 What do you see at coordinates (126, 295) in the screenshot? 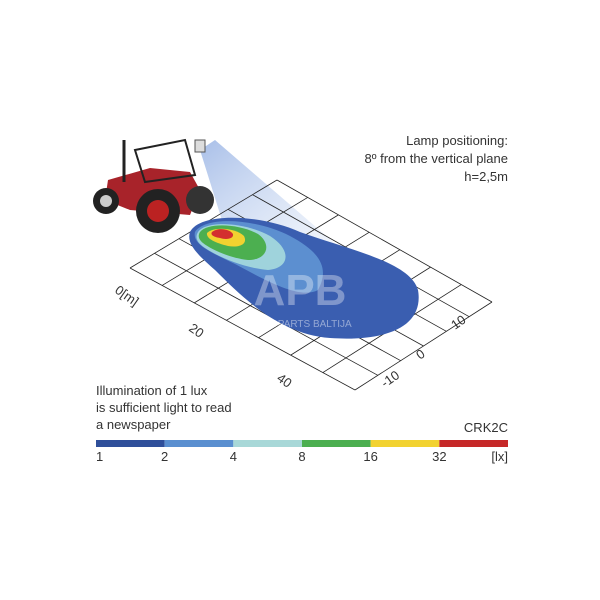
I see `length-label: 0[m]` at bounding box center [126, 295].